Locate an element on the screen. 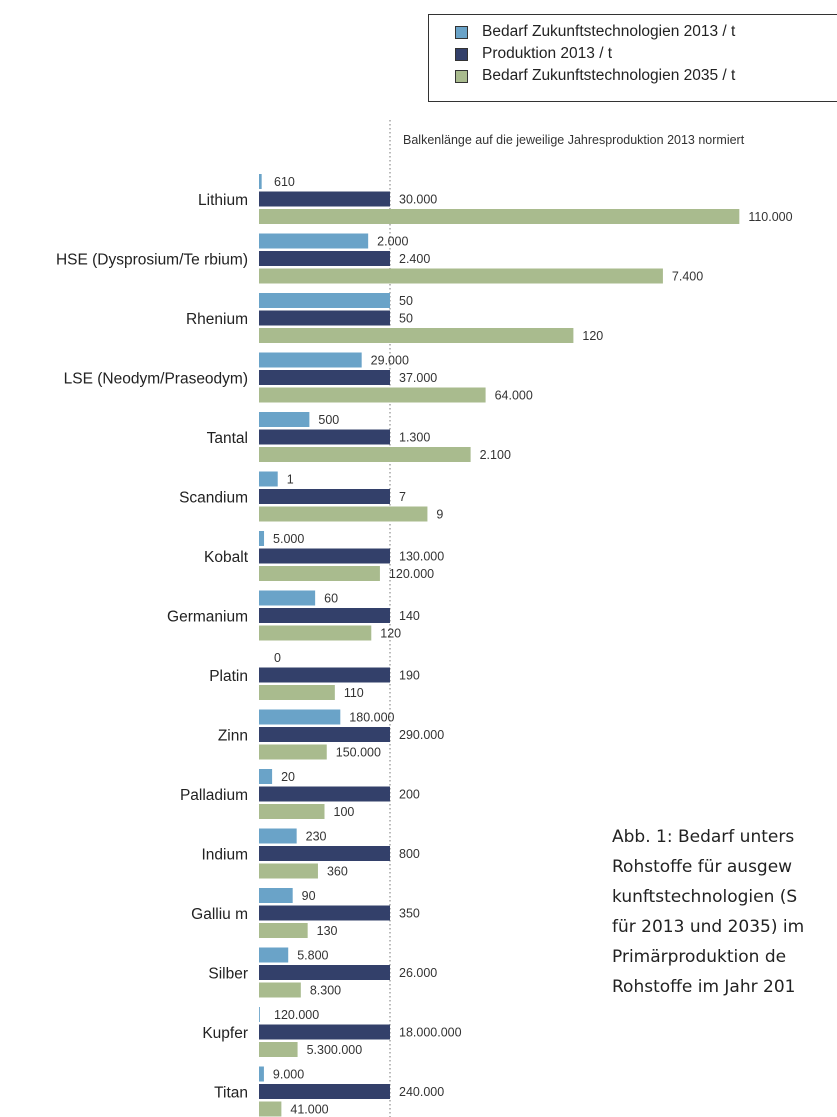 Image resolution: width=837 pixels, height=1117 pixels. legend-label-bedarf-2013: Bedarf Zukunftstechnologien 2013 / t is located at coordinates (609, 31).